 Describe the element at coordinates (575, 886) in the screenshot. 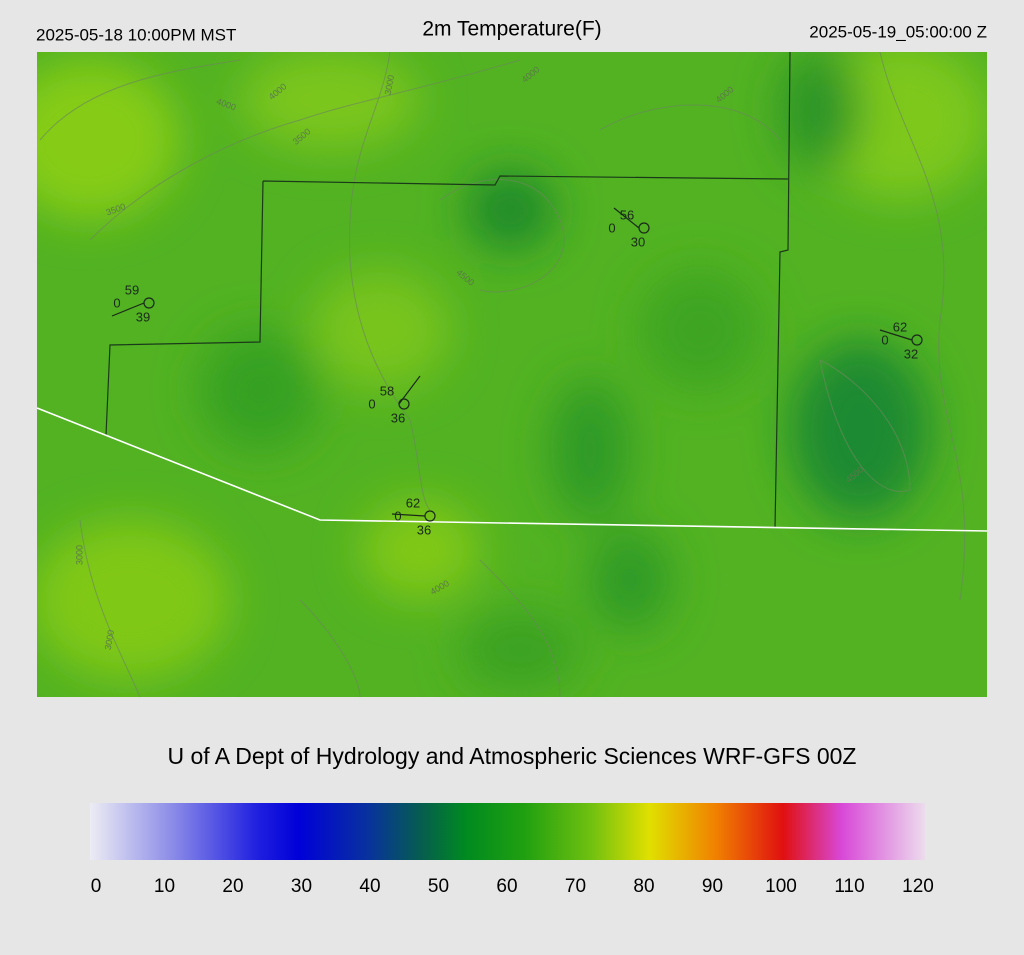

I see `colorbar-label: 70` at that location.